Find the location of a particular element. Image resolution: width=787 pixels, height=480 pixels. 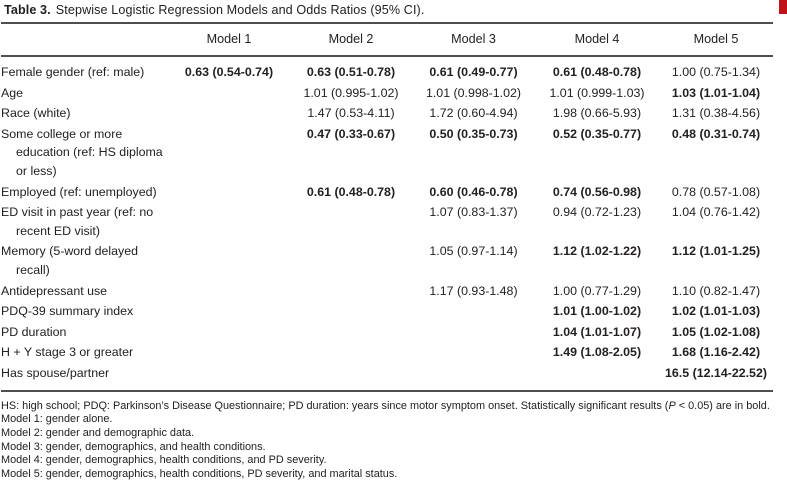

odds-ratio-cell: 0.63 (0.54-0.74) is located at coordinates (229, 72).